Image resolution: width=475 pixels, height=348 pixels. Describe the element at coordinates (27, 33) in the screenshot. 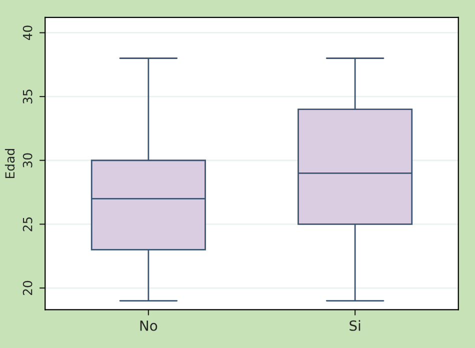

I see `y-tick-label: 40` at that location.